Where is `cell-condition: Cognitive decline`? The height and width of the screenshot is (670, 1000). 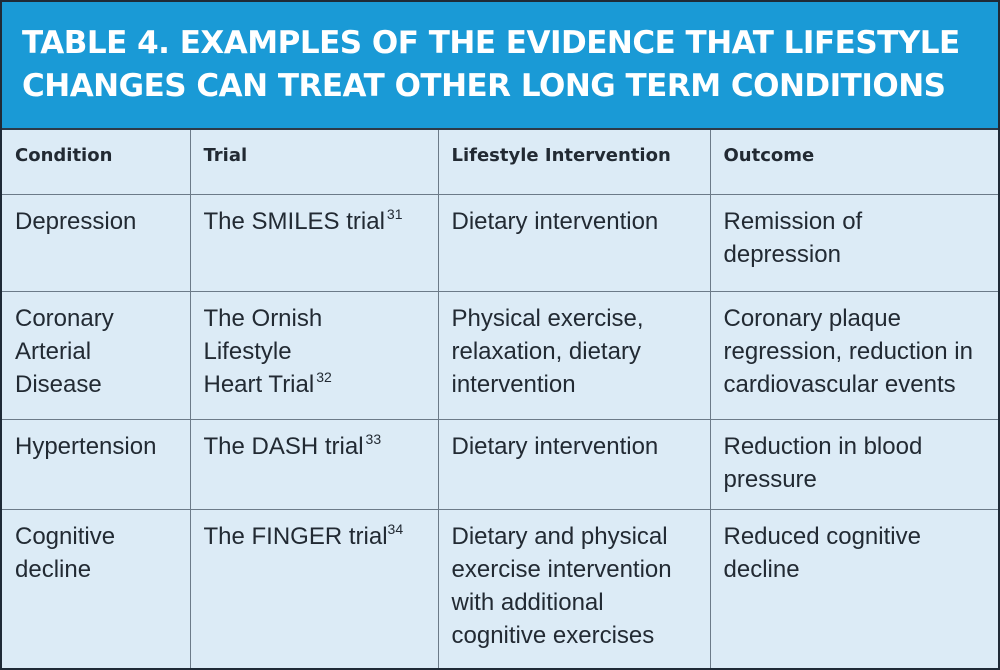 cell-condition: Cognitive decline is located at coordinates (96, 588).